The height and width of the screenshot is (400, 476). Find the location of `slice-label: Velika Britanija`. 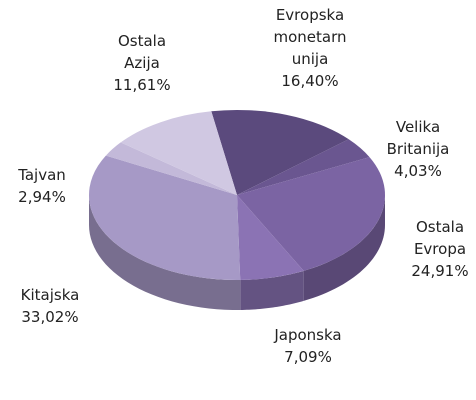

slice-label: Velika Britanija is located at coordinates (418, 138).